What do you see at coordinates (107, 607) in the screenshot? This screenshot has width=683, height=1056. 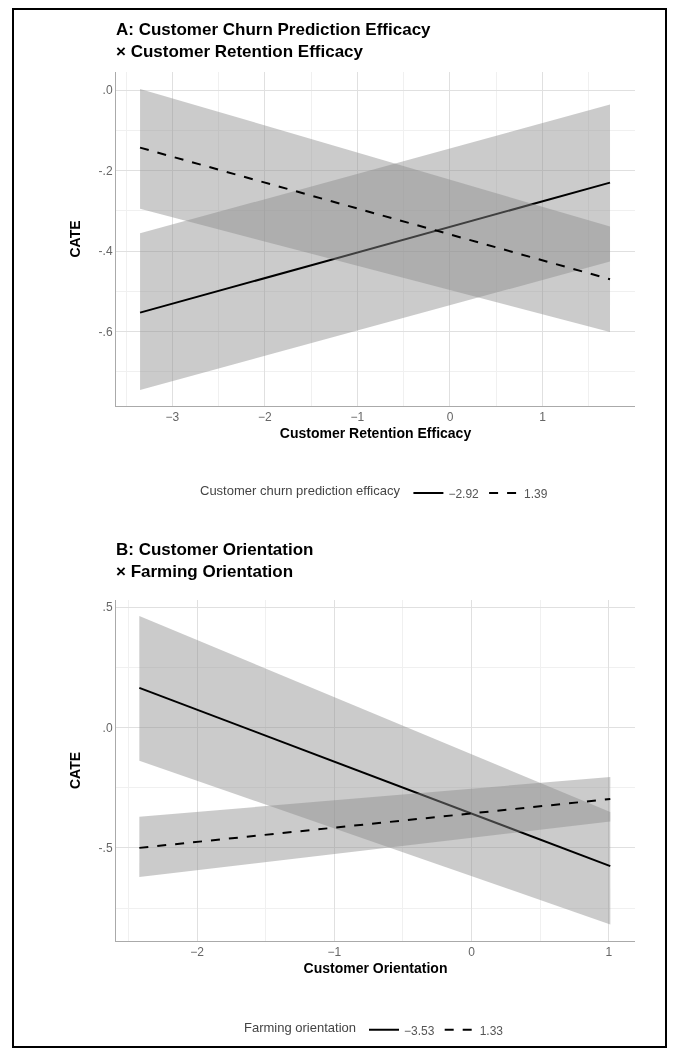 I see `y-tick-label: .5` at bounding box center [107, 607].